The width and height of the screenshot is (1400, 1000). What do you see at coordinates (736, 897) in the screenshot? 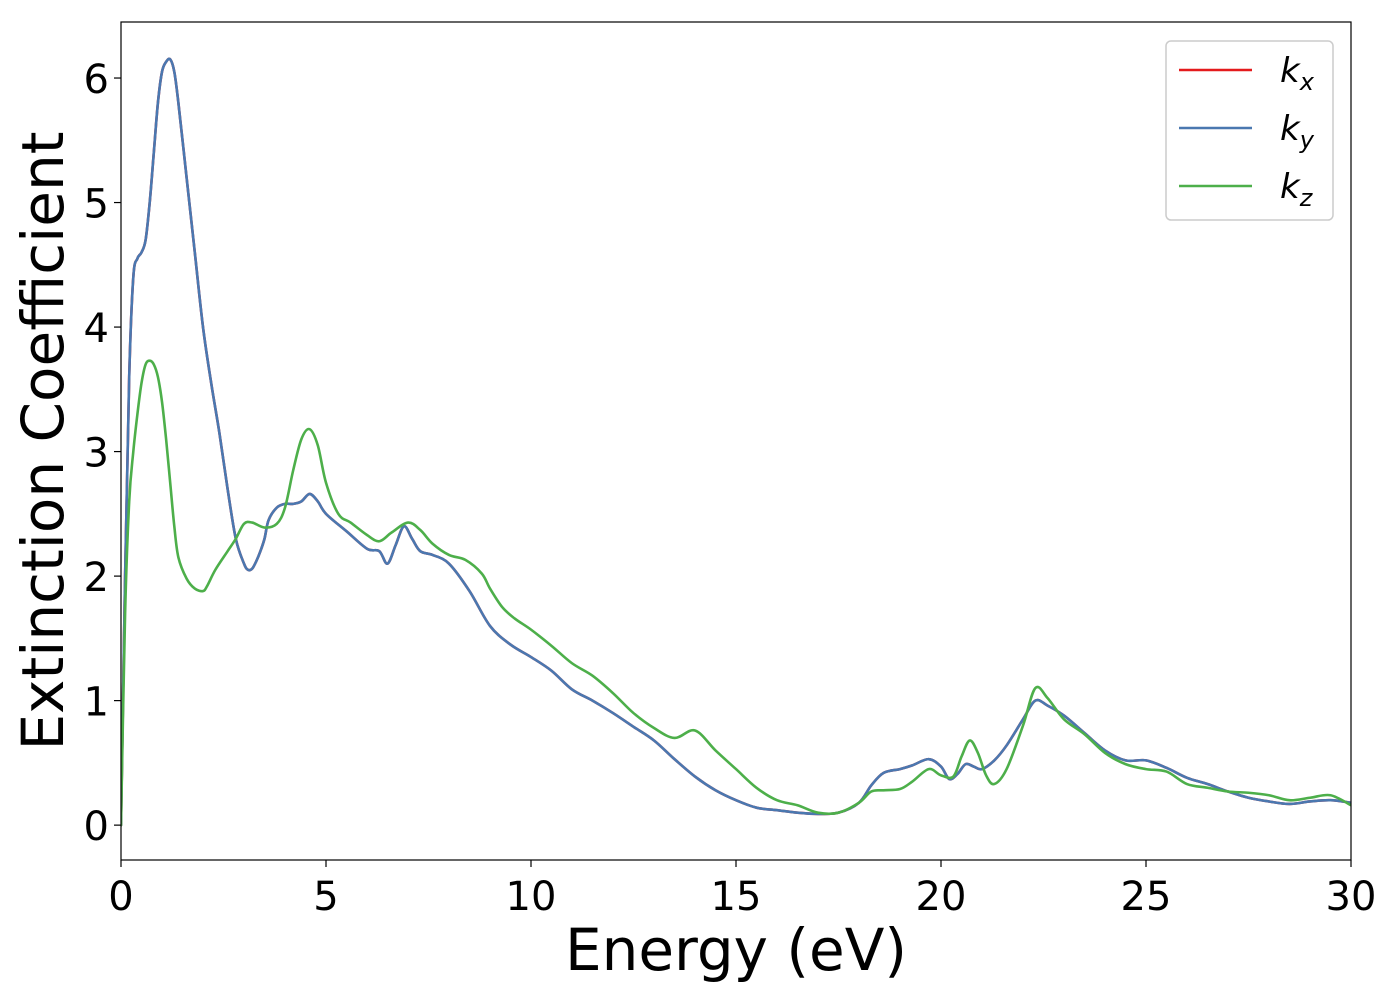
I see `x-tick-label: 15` at bounding box center [736, 897].